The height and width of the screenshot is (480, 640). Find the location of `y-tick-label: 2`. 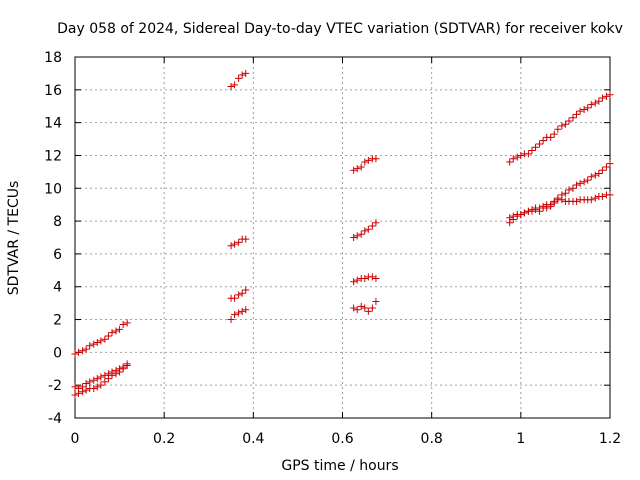

y-tick-label: 2 is located at coordinates (57, 321).